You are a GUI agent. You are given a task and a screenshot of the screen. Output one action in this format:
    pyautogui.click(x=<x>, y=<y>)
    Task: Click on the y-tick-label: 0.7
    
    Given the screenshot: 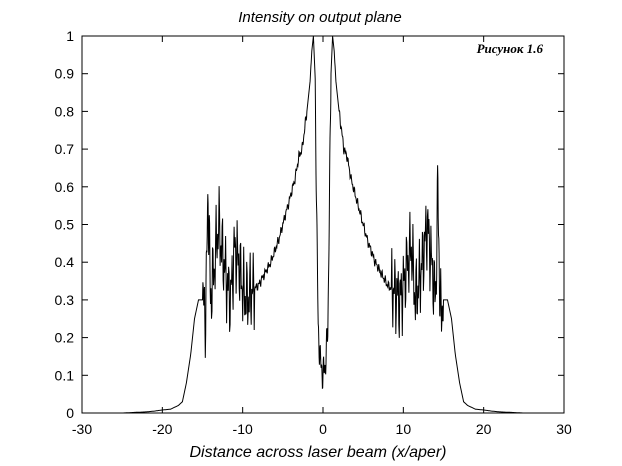 What is the action you would take?
    pyautogui.click(x=65, y=149)
    